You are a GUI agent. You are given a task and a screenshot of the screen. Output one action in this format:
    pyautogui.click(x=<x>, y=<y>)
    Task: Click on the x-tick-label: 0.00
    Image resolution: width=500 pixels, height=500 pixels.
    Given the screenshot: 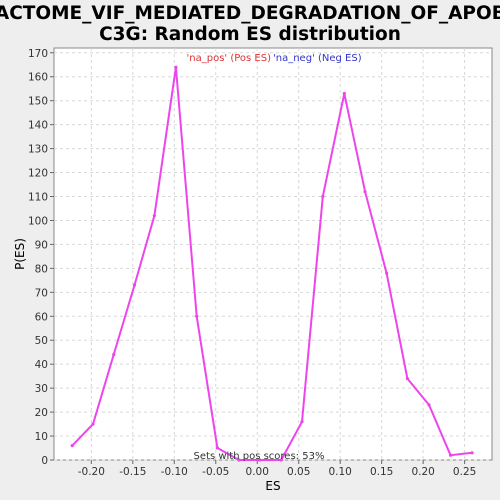 What is the action you would take?
    pyautogui.click(x=257, y=472)
    